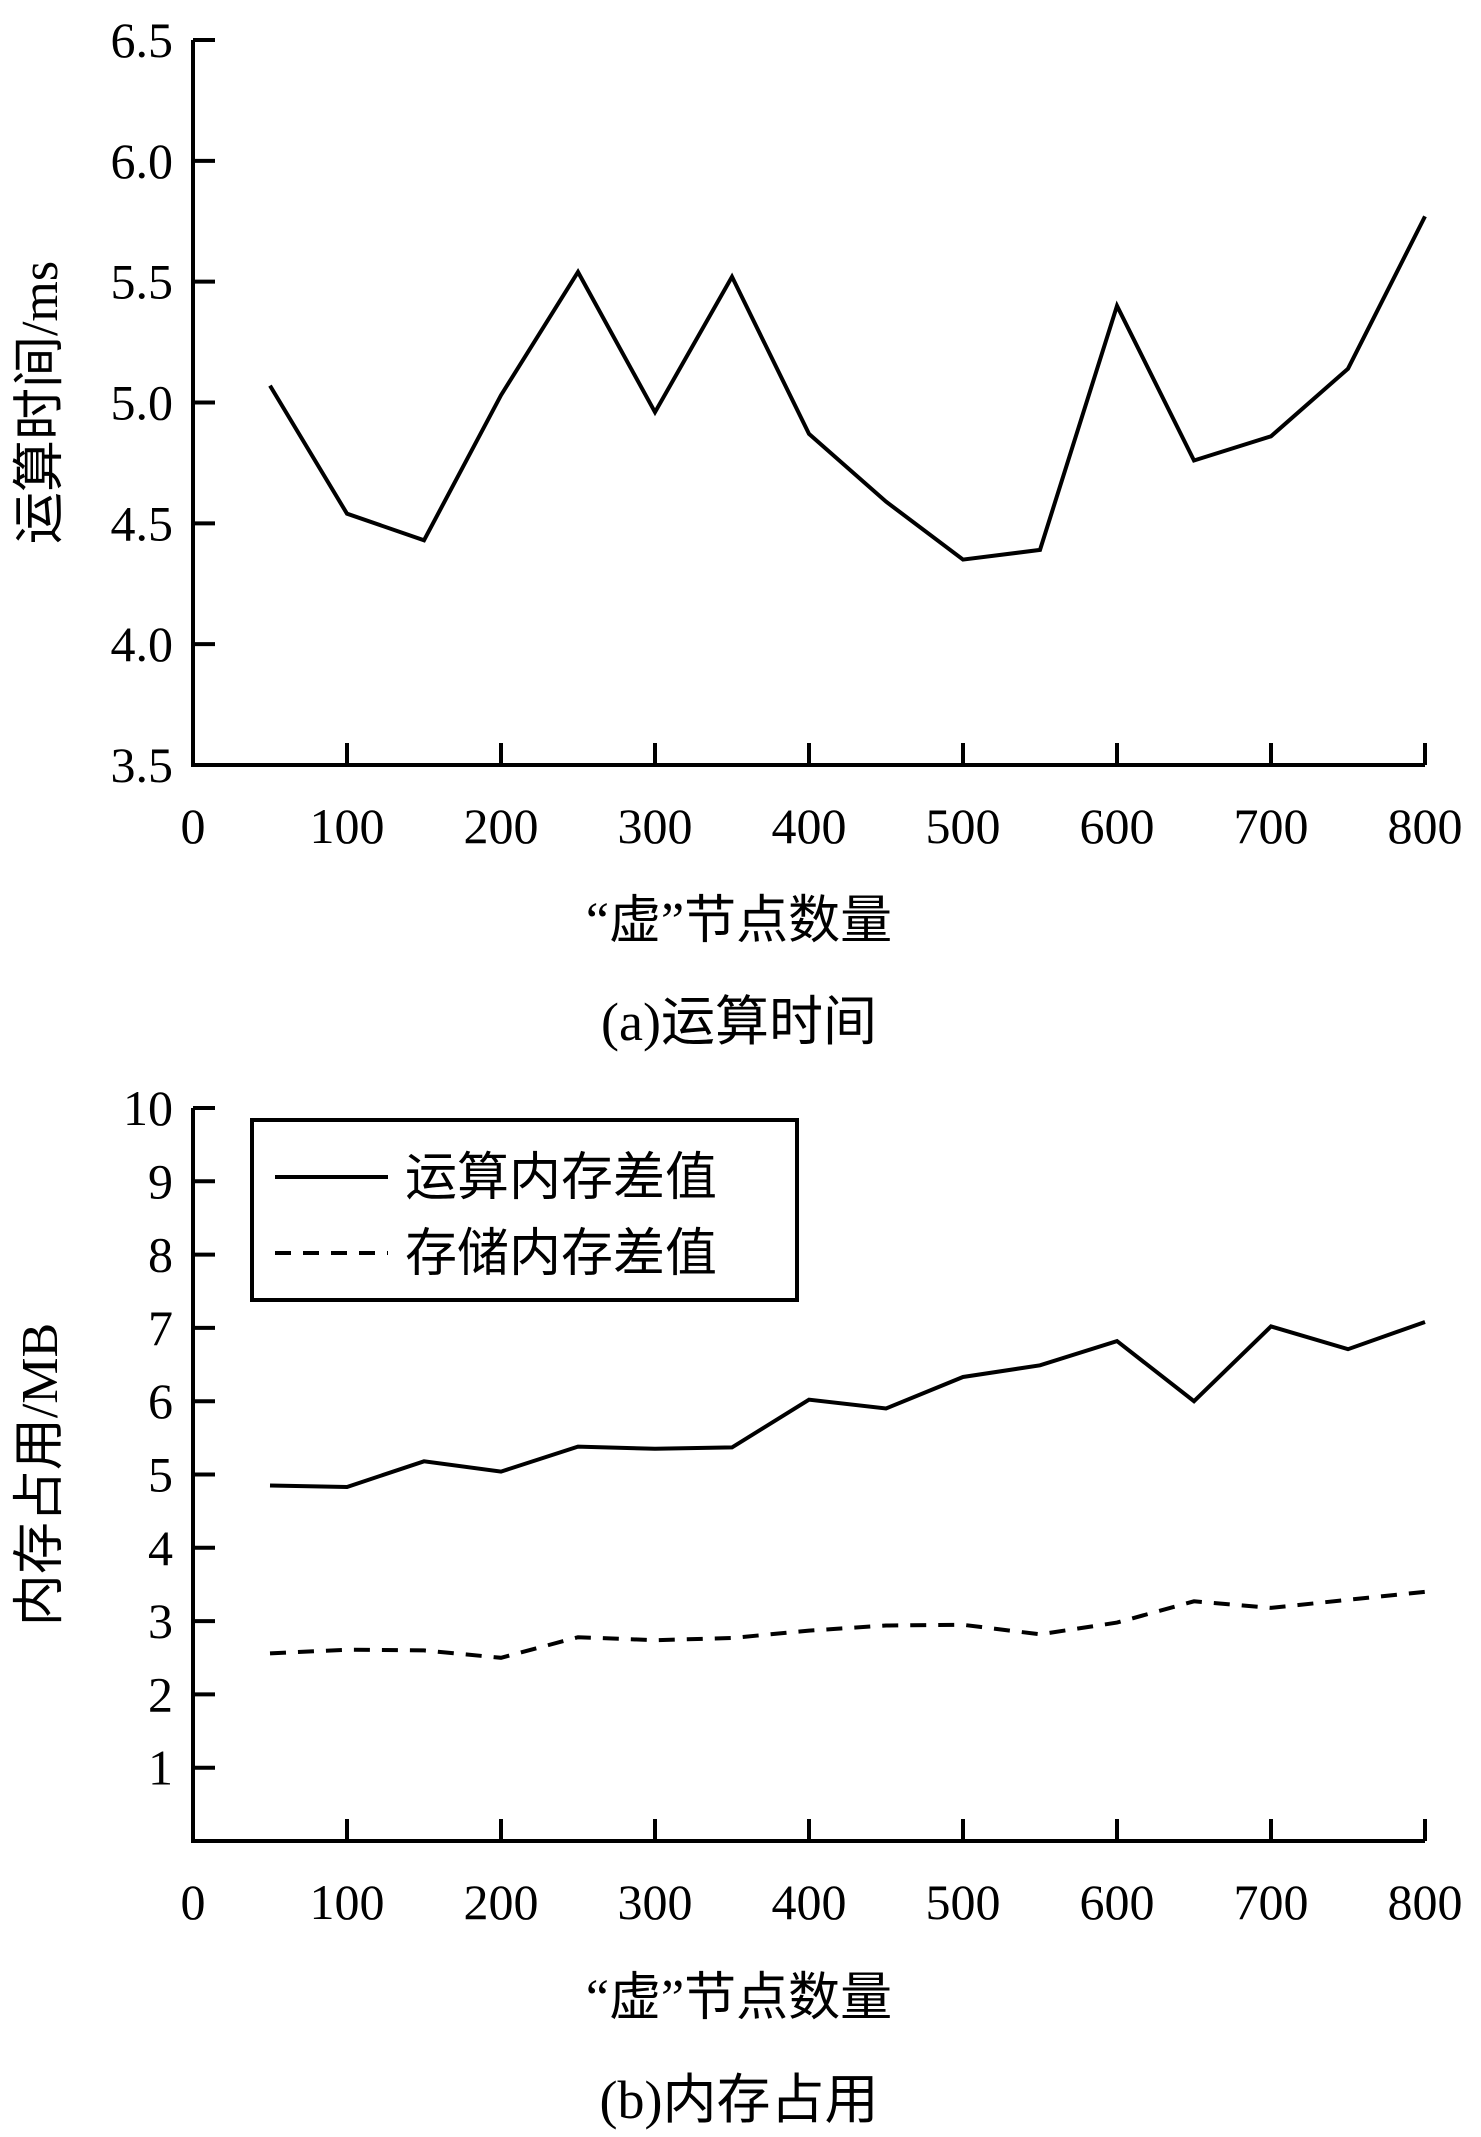 Image resolution: width=1481 pixels, height=2137 pixels. What do you see at coordinates (160, 1475) in the screenshot?
I see `y-tick-label: 5` at bounding box center [160, 1475].